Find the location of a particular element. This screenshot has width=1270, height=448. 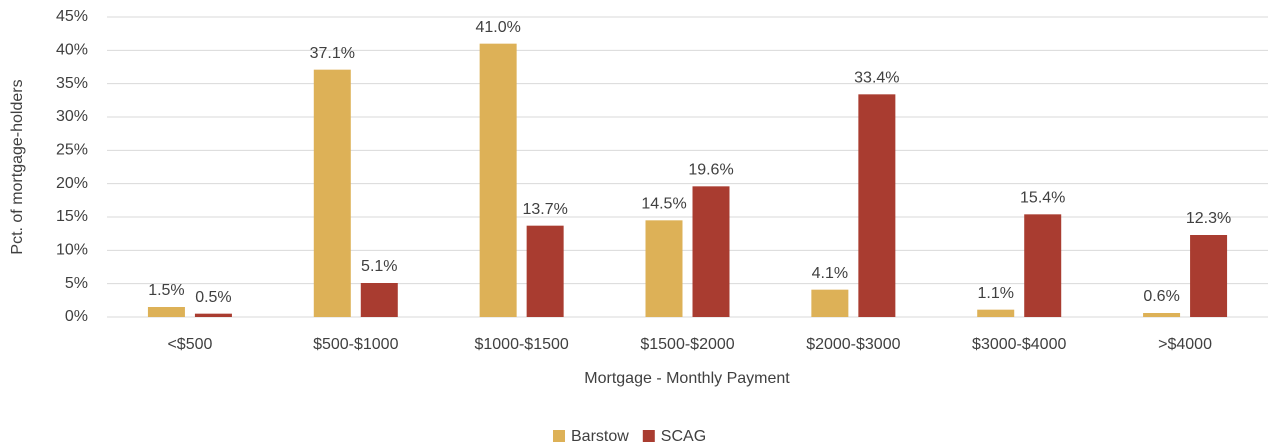

legend-label: SCAG is located at coordinates (683, 436).